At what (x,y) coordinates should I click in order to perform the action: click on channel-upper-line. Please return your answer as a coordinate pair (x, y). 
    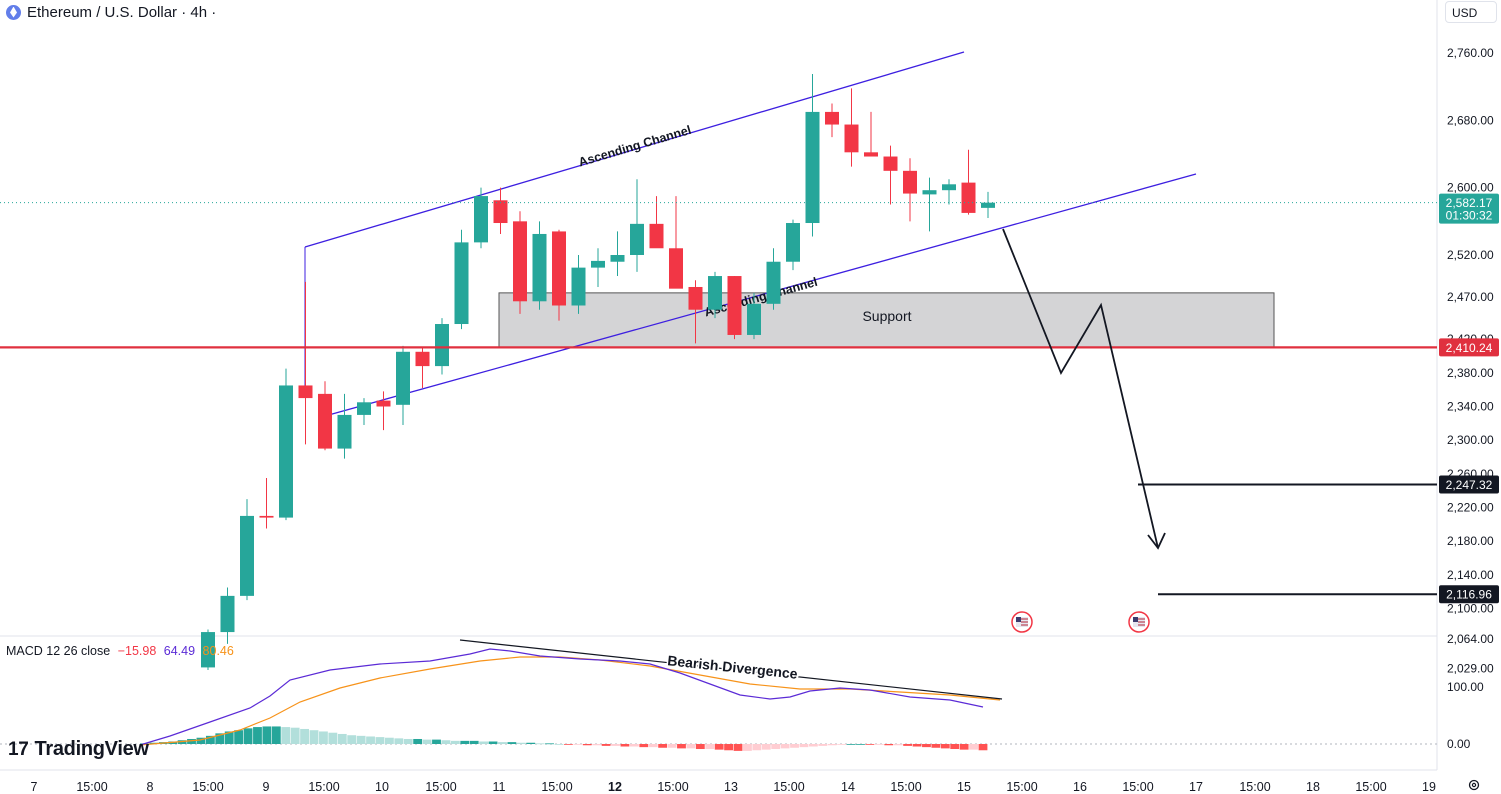
    Looking at the image, I should click on (634, 149).